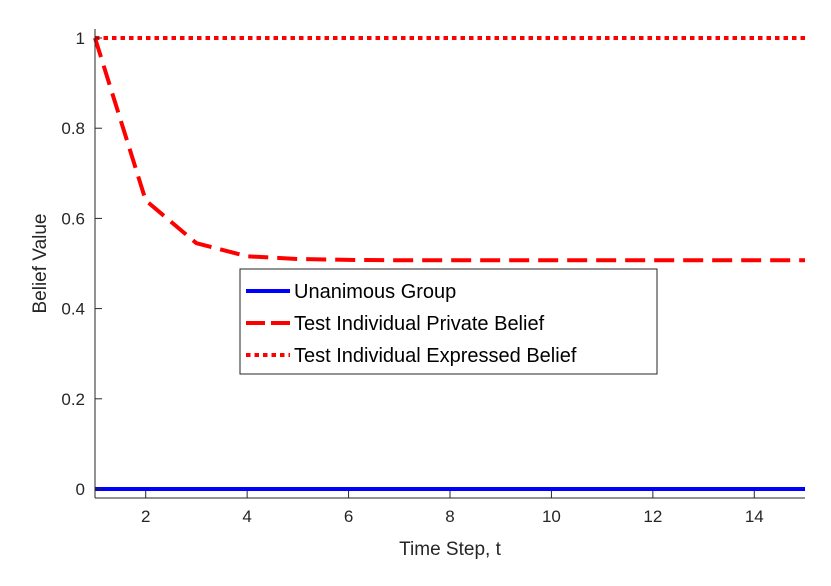 This screenshot has width=831, height=586. I want to click on legend-box, so click(448, 321).